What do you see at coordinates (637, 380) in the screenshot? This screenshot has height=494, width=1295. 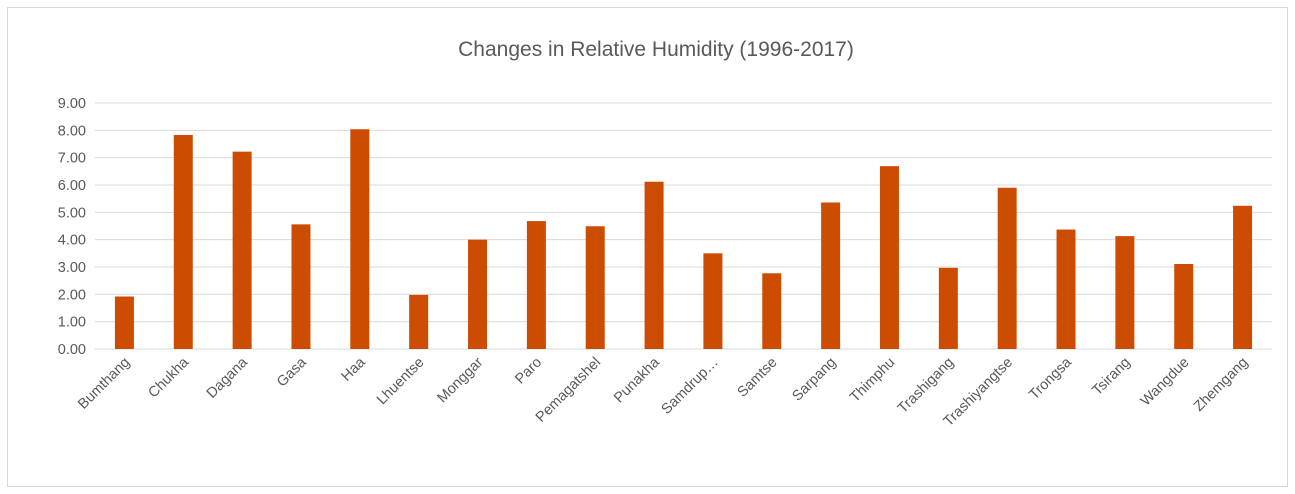 I see `x-tick-label: Punakha` at bounding box center [637, 380].